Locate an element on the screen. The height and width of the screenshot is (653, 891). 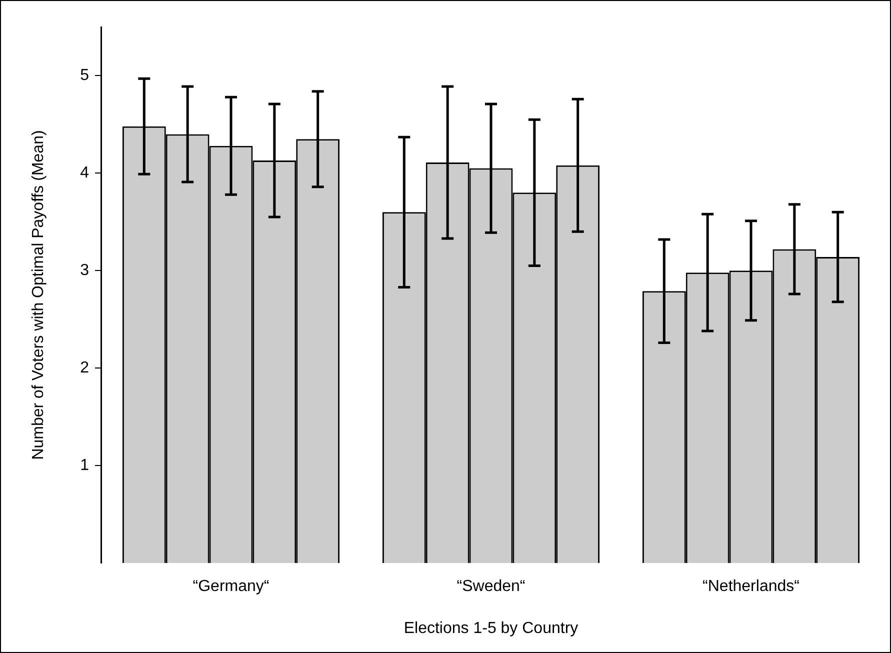
x-tick-label: “Germany“ is located at coordinates (231, 587).